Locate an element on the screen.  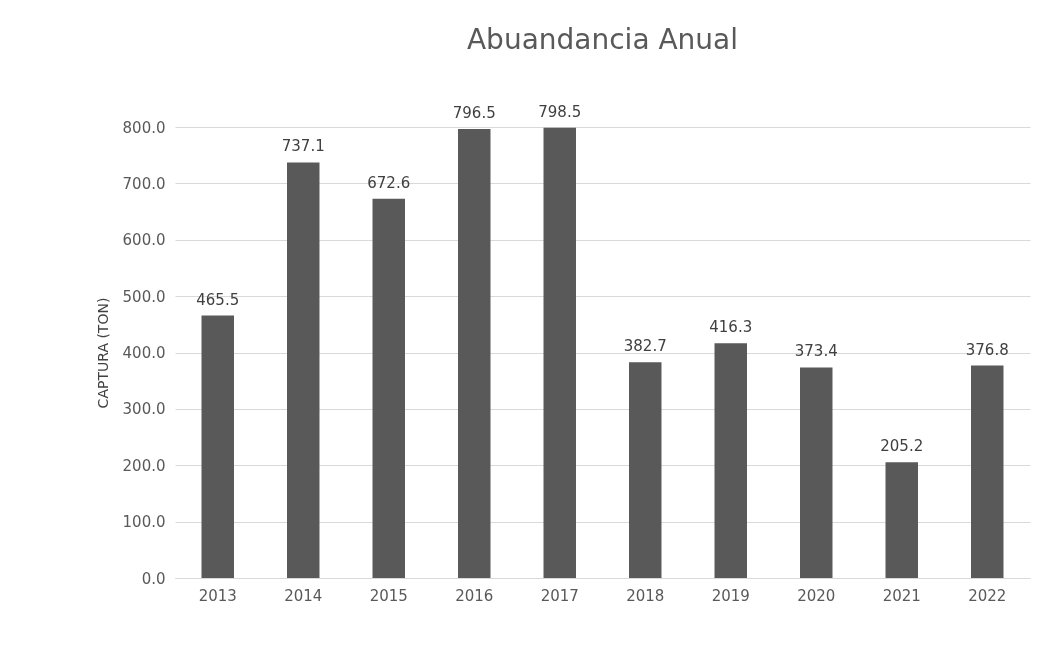
x-tick-label: 2017 is located at coordinates (559, 595).